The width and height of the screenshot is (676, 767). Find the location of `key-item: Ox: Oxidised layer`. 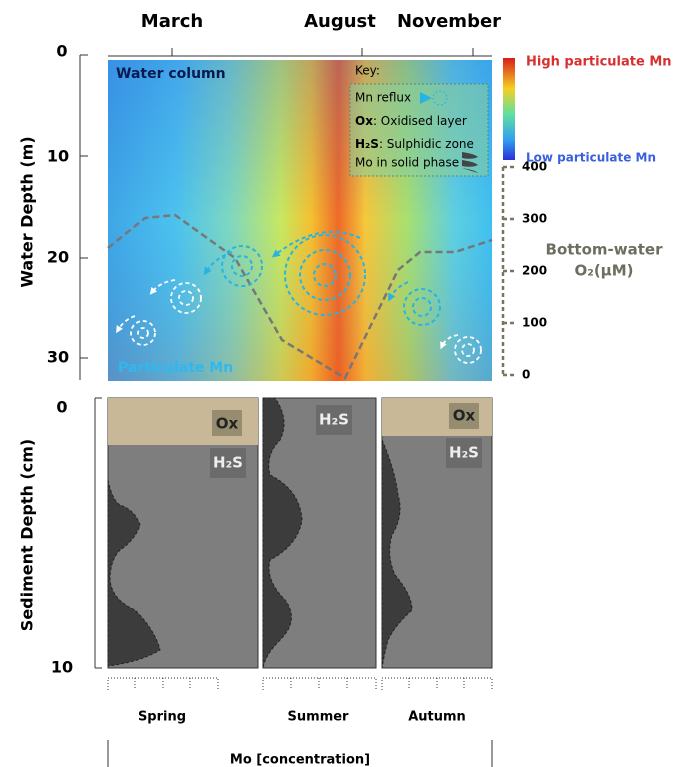

key-item: Ox: Oxidised layer is located at coordinates (411, 121).